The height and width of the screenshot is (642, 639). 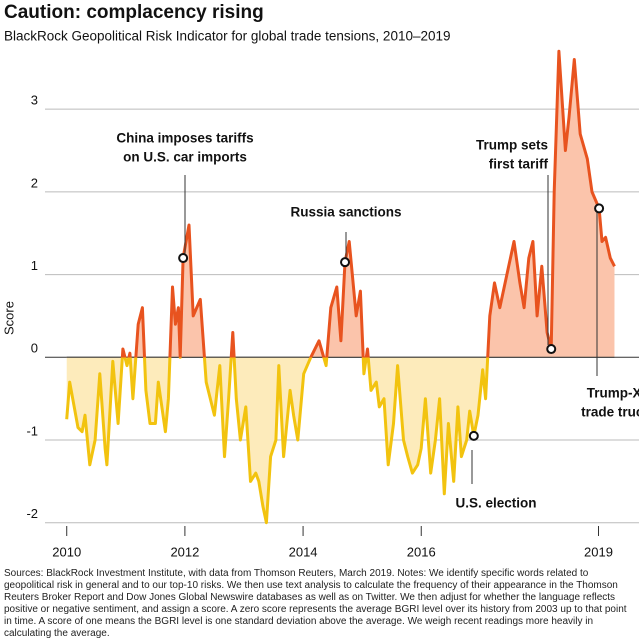 I want to click on annotation: U.S. election, so click(x=495, y=503).